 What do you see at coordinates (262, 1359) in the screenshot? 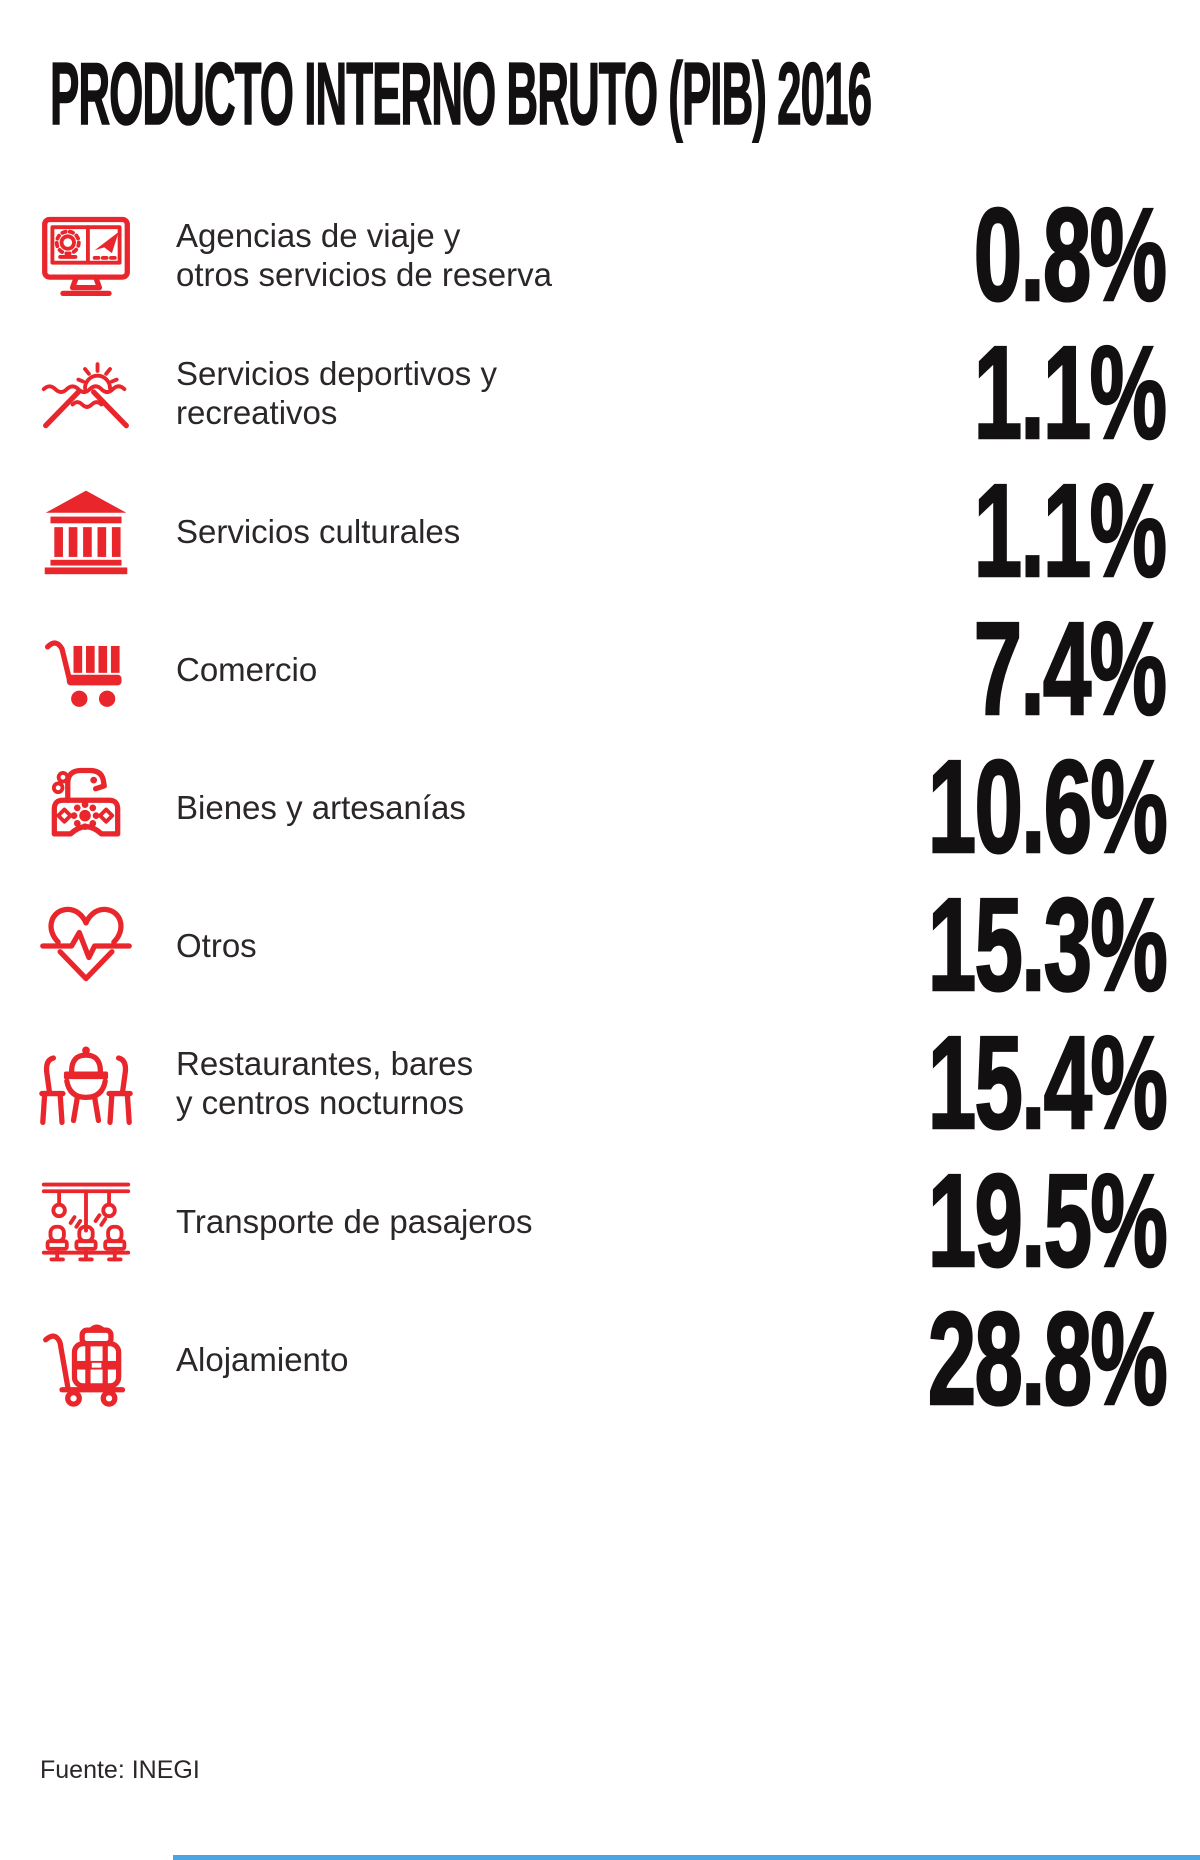
I see `category-label: Alojamiento` at bounding box center [262, 1359].